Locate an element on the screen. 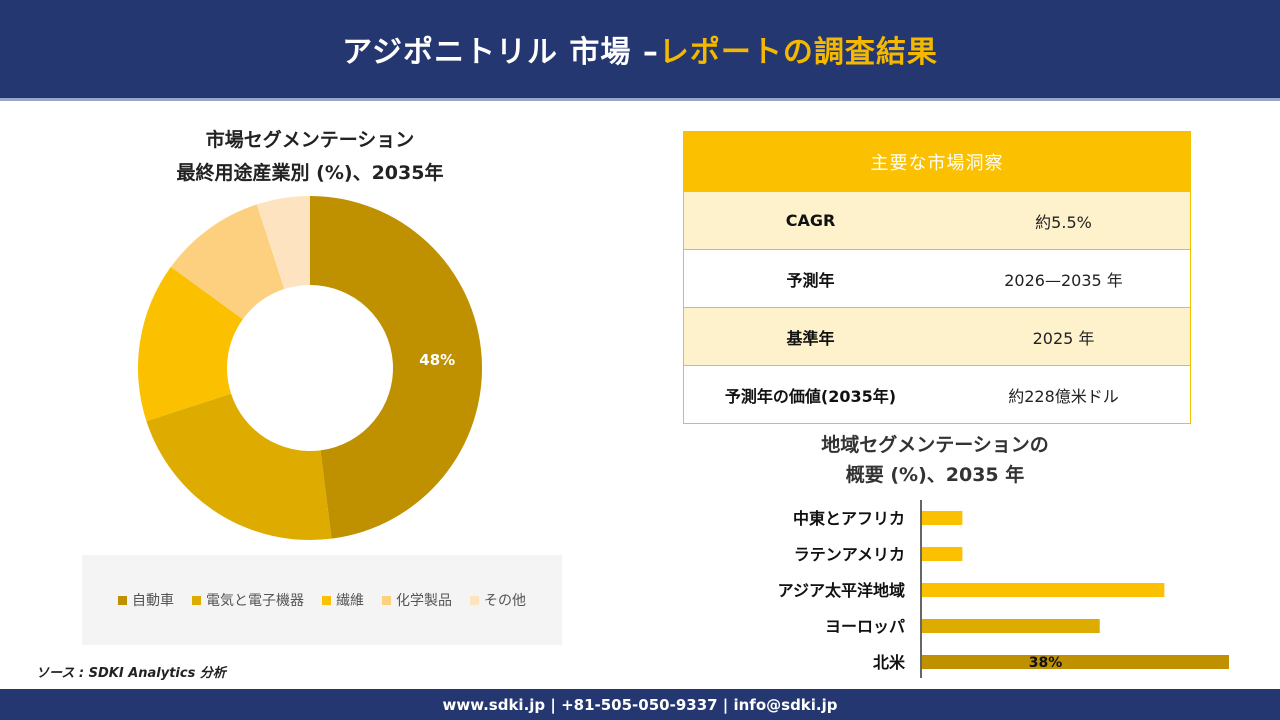  insight-value: 約5.5% is located at coordinates (1063, 222).